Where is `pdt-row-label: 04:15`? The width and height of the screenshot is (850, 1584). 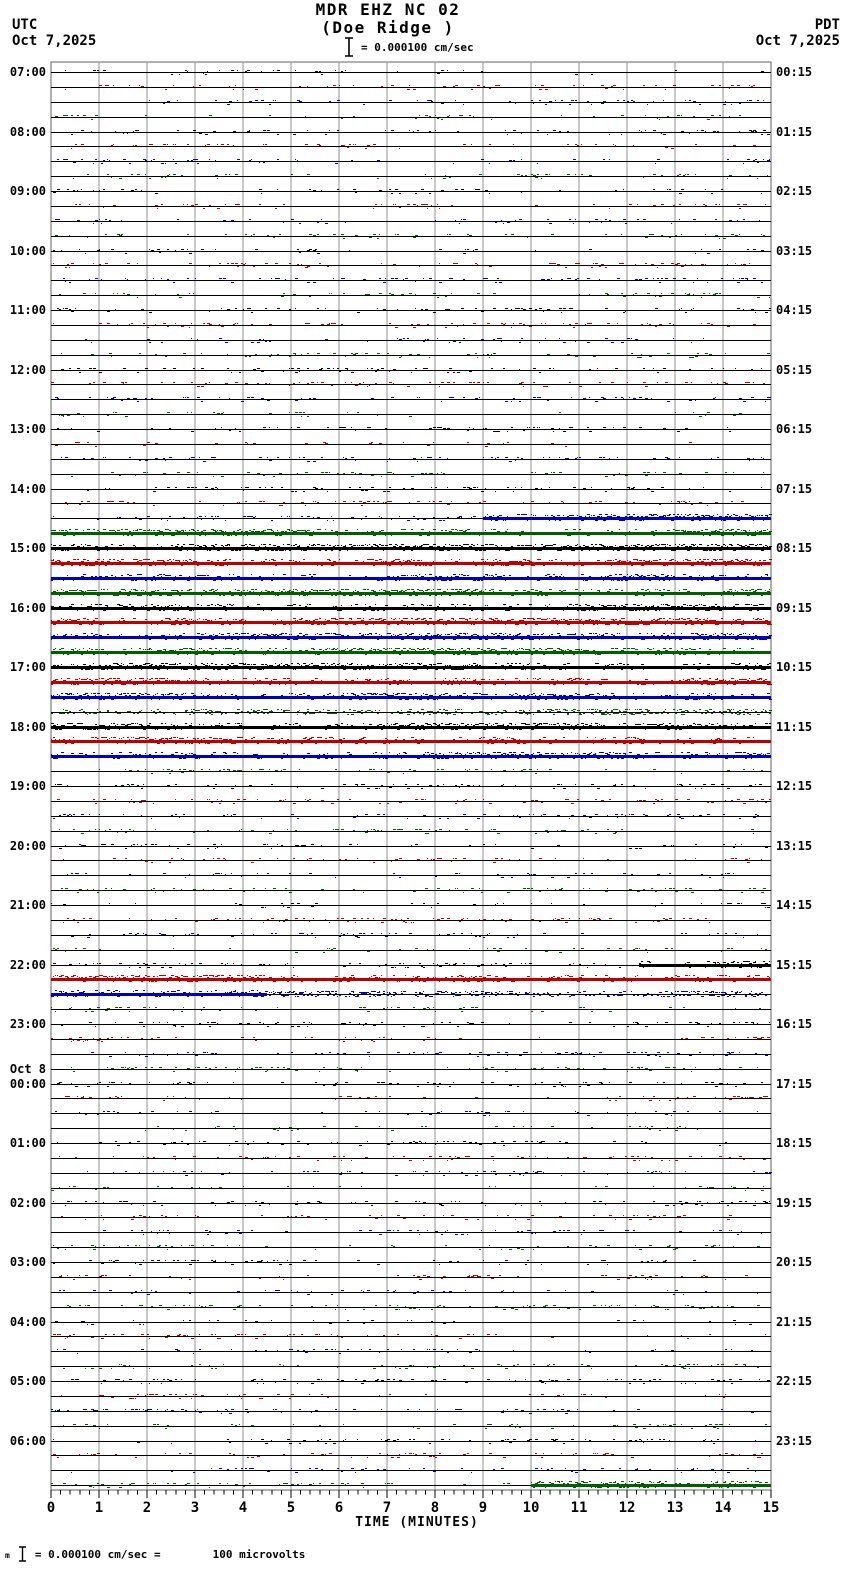
pdt-row-label: 04:15 is located at coordinates (794, 310).